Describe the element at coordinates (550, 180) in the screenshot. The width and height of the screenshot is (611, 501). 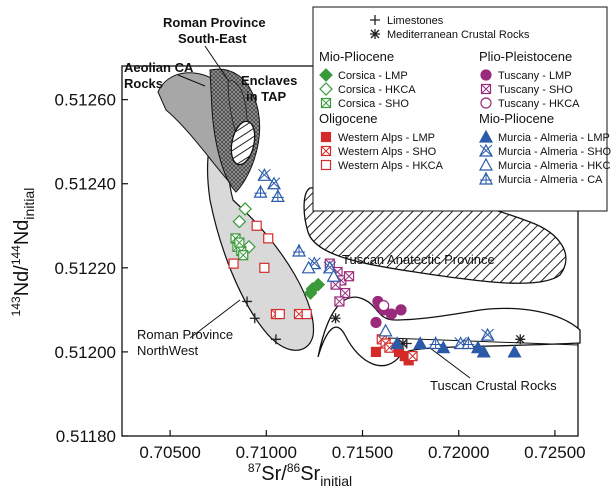
I see `legend-label: Murcia - Almeria - CA` at that location.